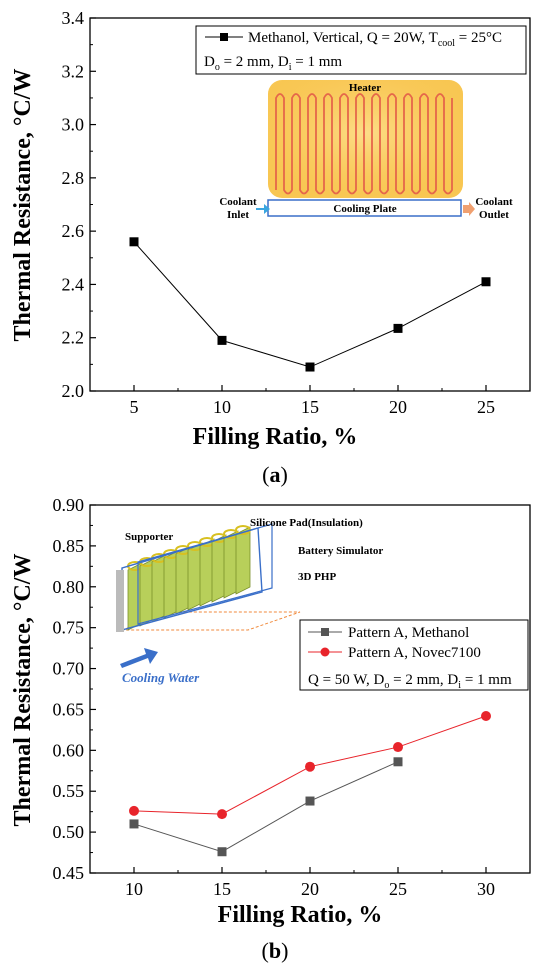 This screenshot has width=550, height=970. I want to click on cooling-water-label: Cooling Water, so click(161, 677).